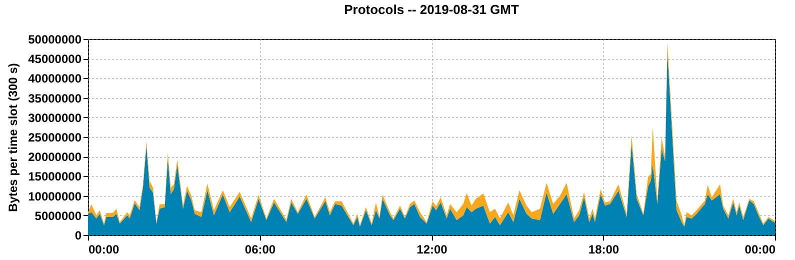  Describe the element at coordinates (55, 39) in the screenshot. I see `y-tick-label: 50000000` at that location.